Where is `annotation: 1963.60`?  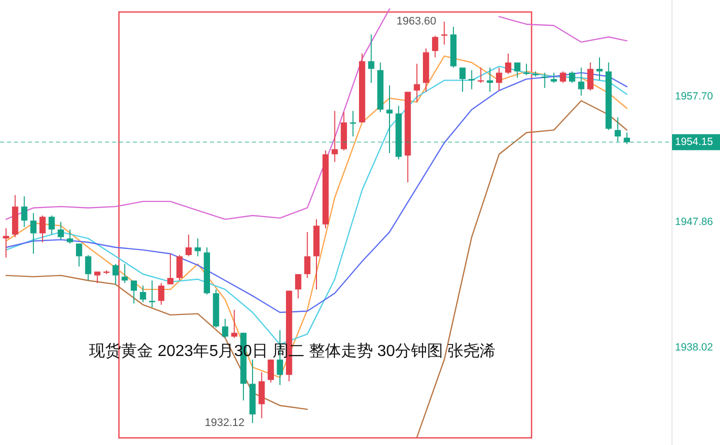 annotation: 1963.60 is located at coordinates (416, 22).